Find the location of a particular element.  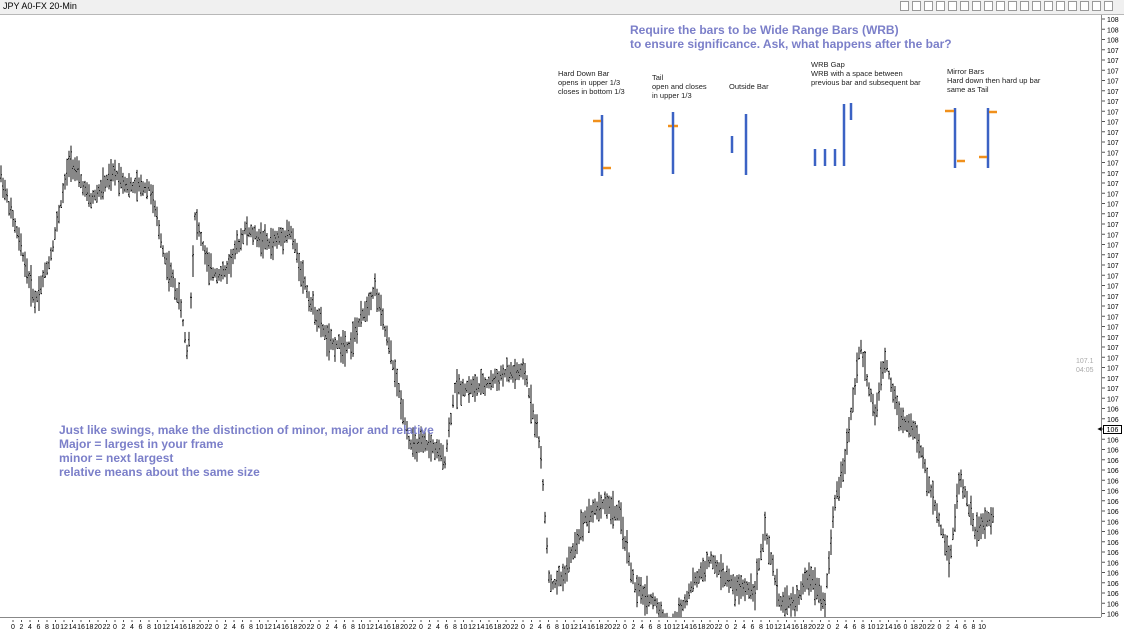

rectangle-icon is located at coordinates (1048, 6).